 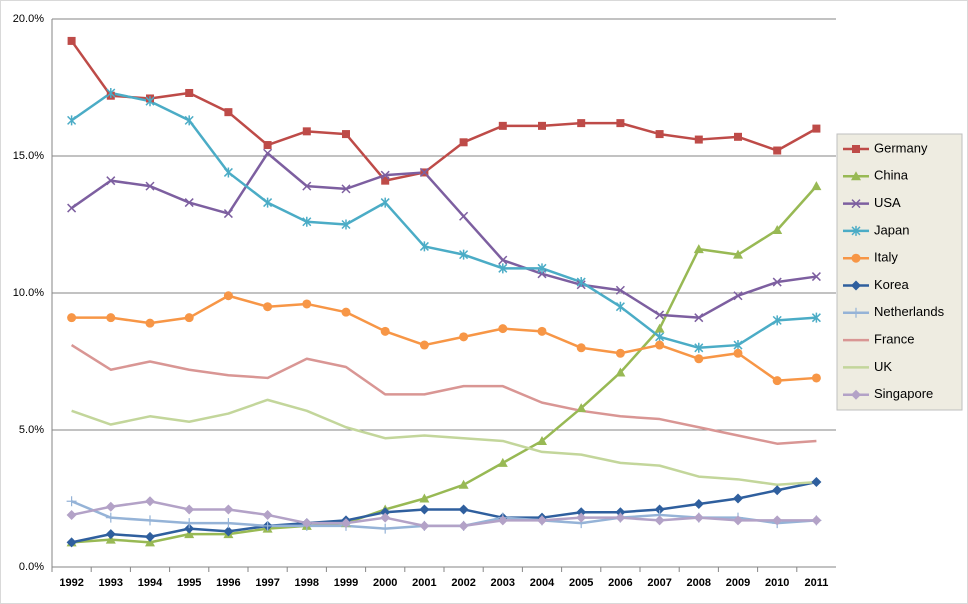 What do you see at coordinates (891, 284) in the screenshot?
I see `legend-label: Korea` at bounding box center [891, 284].